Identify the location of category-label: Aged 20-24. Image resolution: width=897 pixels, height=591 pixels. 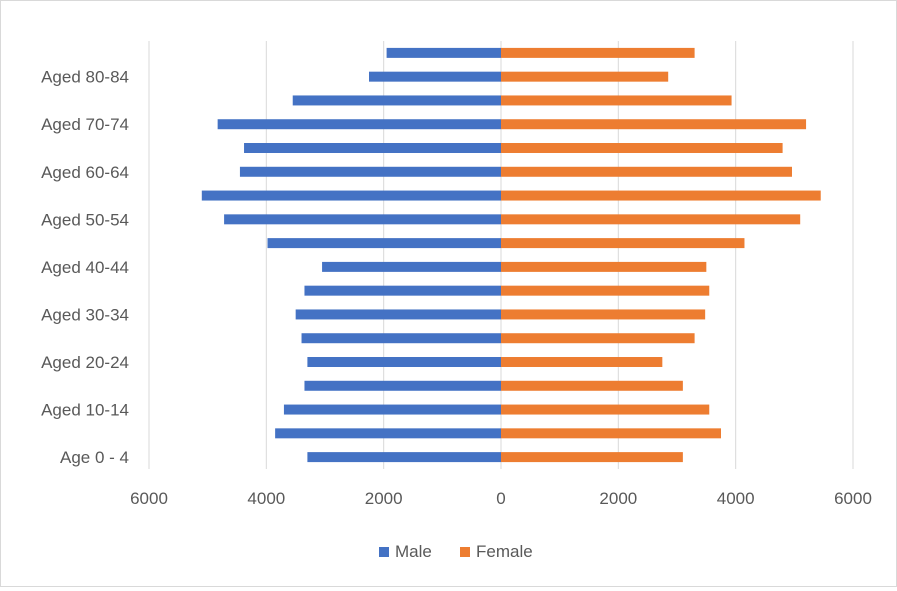
(85, 362).